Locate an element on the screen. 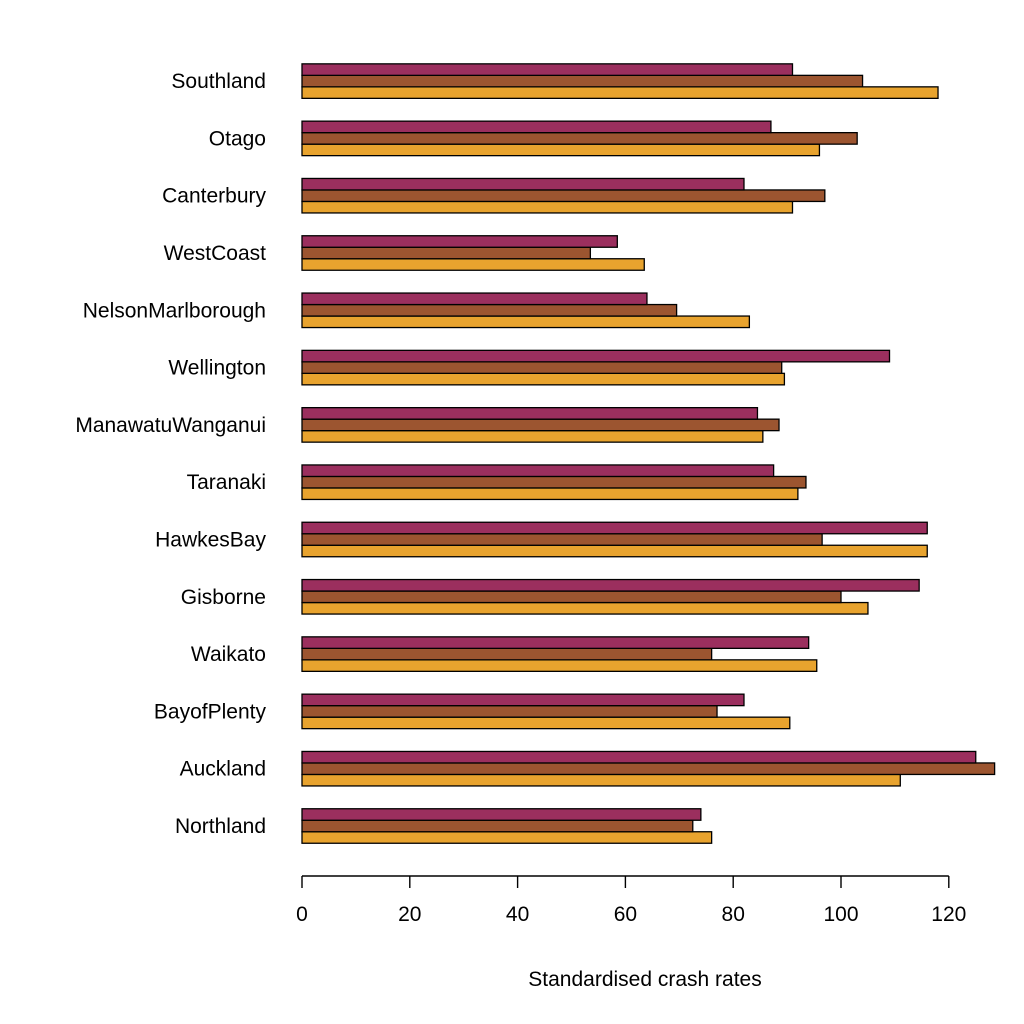 This screenshot has width=1024, height=1024. category-label-westcoast: WestCoast is located at coordinates (215, 253).